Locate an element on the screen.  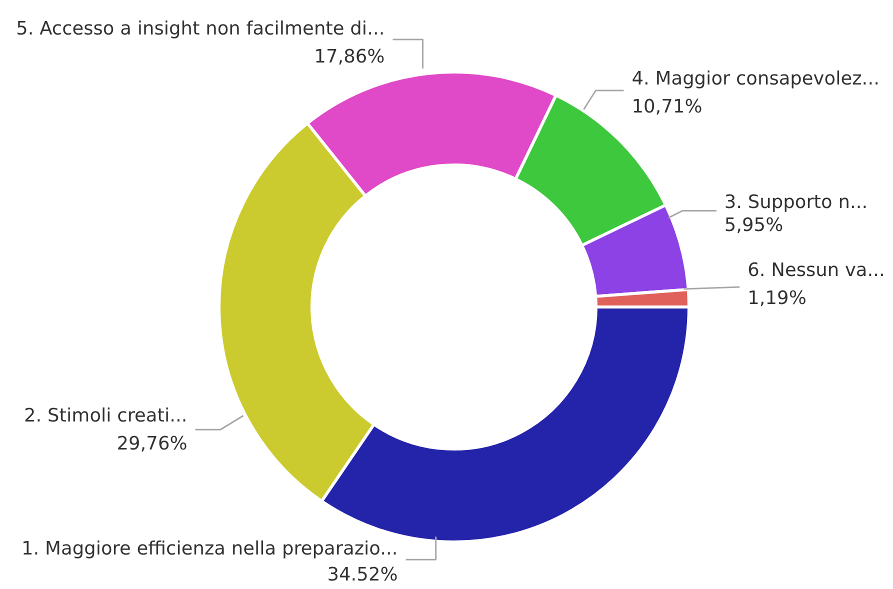
data-label: 1,19% is located at coordinates (777, 298).